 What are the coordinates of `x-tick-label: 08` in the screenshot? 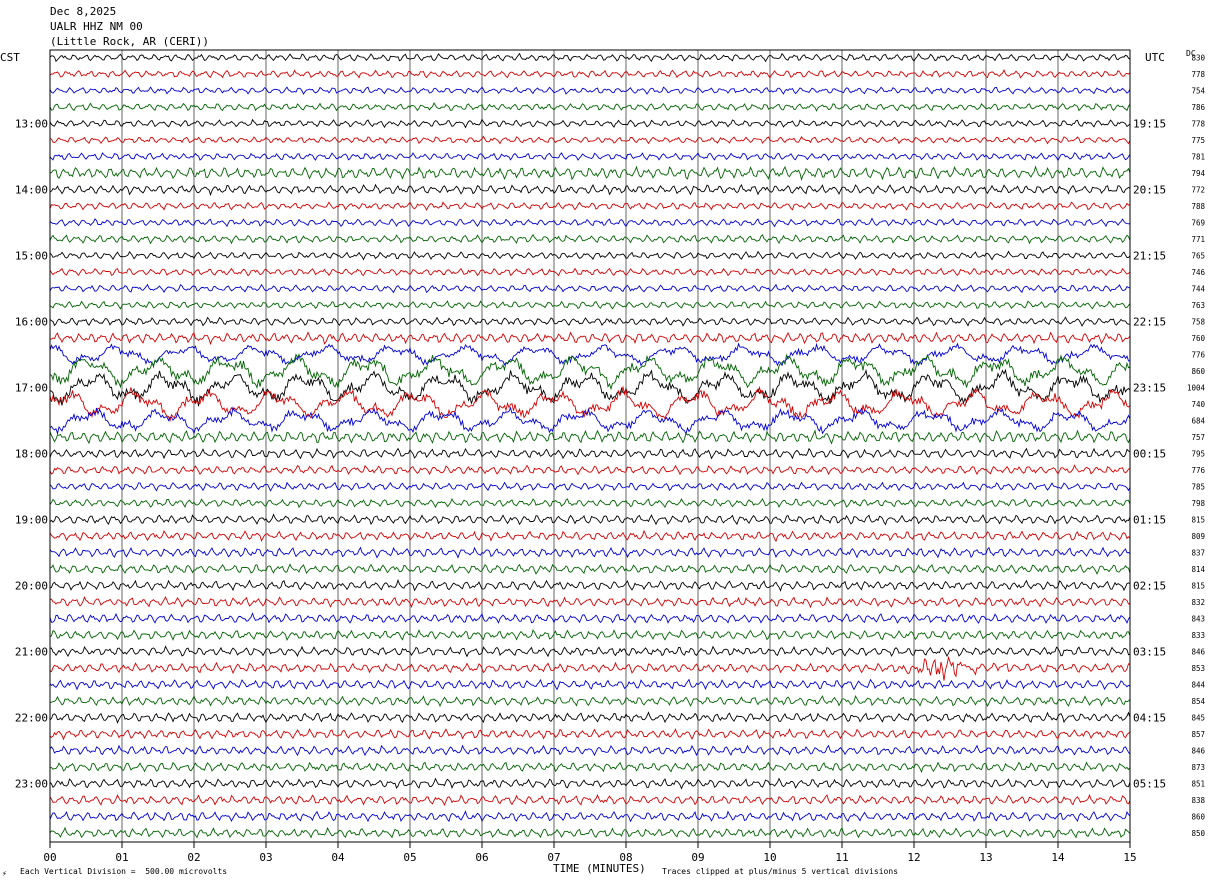 It's located at (625, 857).